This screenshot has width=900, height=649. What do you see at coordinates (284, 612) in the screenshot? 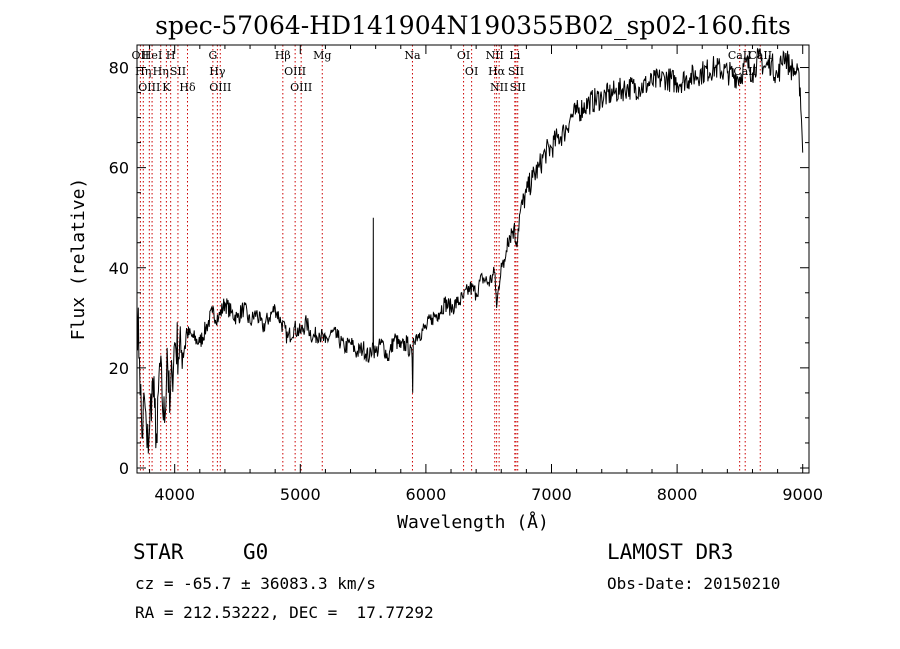
I see `sky-coordinates: RA = 212.53222, DEC = 17.77292` at bounding box center [284, 612].